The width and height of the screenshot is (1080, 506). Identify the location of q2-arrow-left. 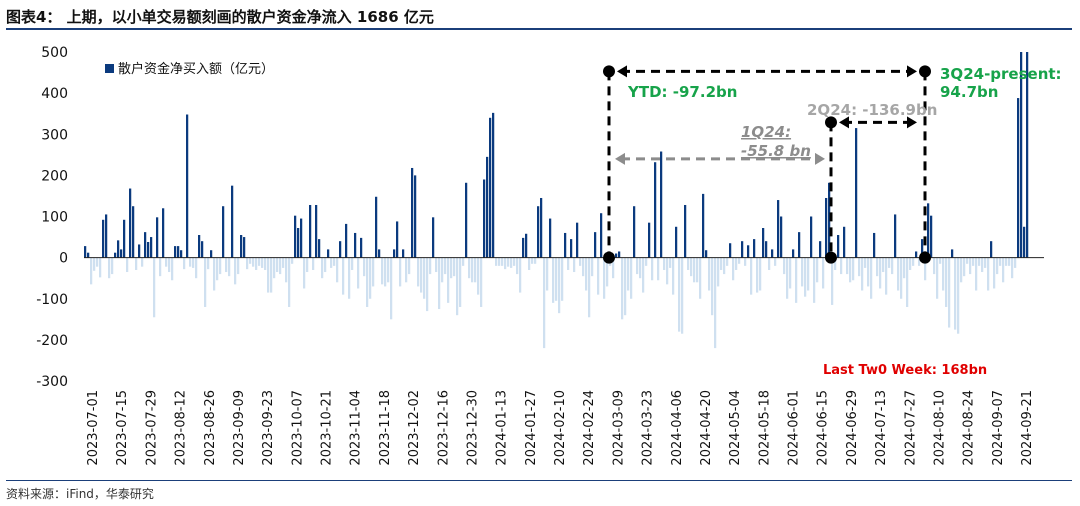
(844, 122).